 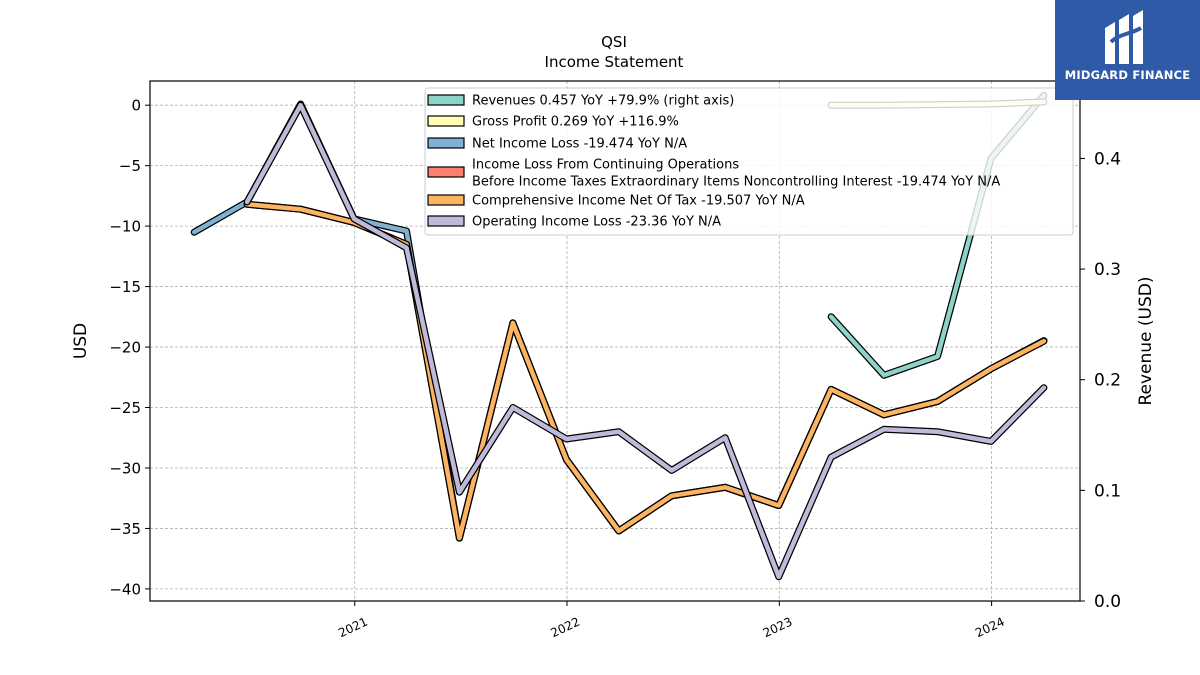 What do you see at coordinates (596, 222) in the screenshot?
I see `legend-label: Operating Income Loss -23.36 YoY N/A` at bounding box center [596, 222].